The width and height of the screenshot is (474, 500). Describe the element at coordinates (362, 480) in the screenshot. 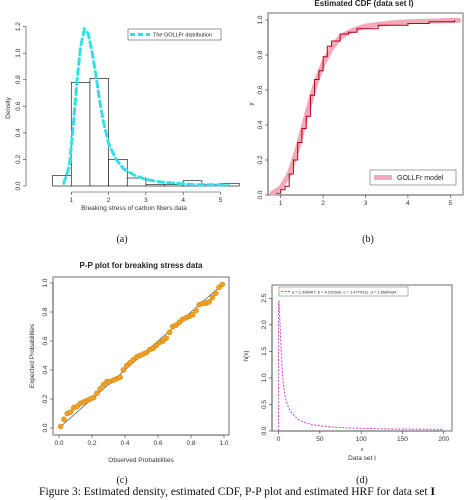

I see `panel-label-d: (d)` at that location.